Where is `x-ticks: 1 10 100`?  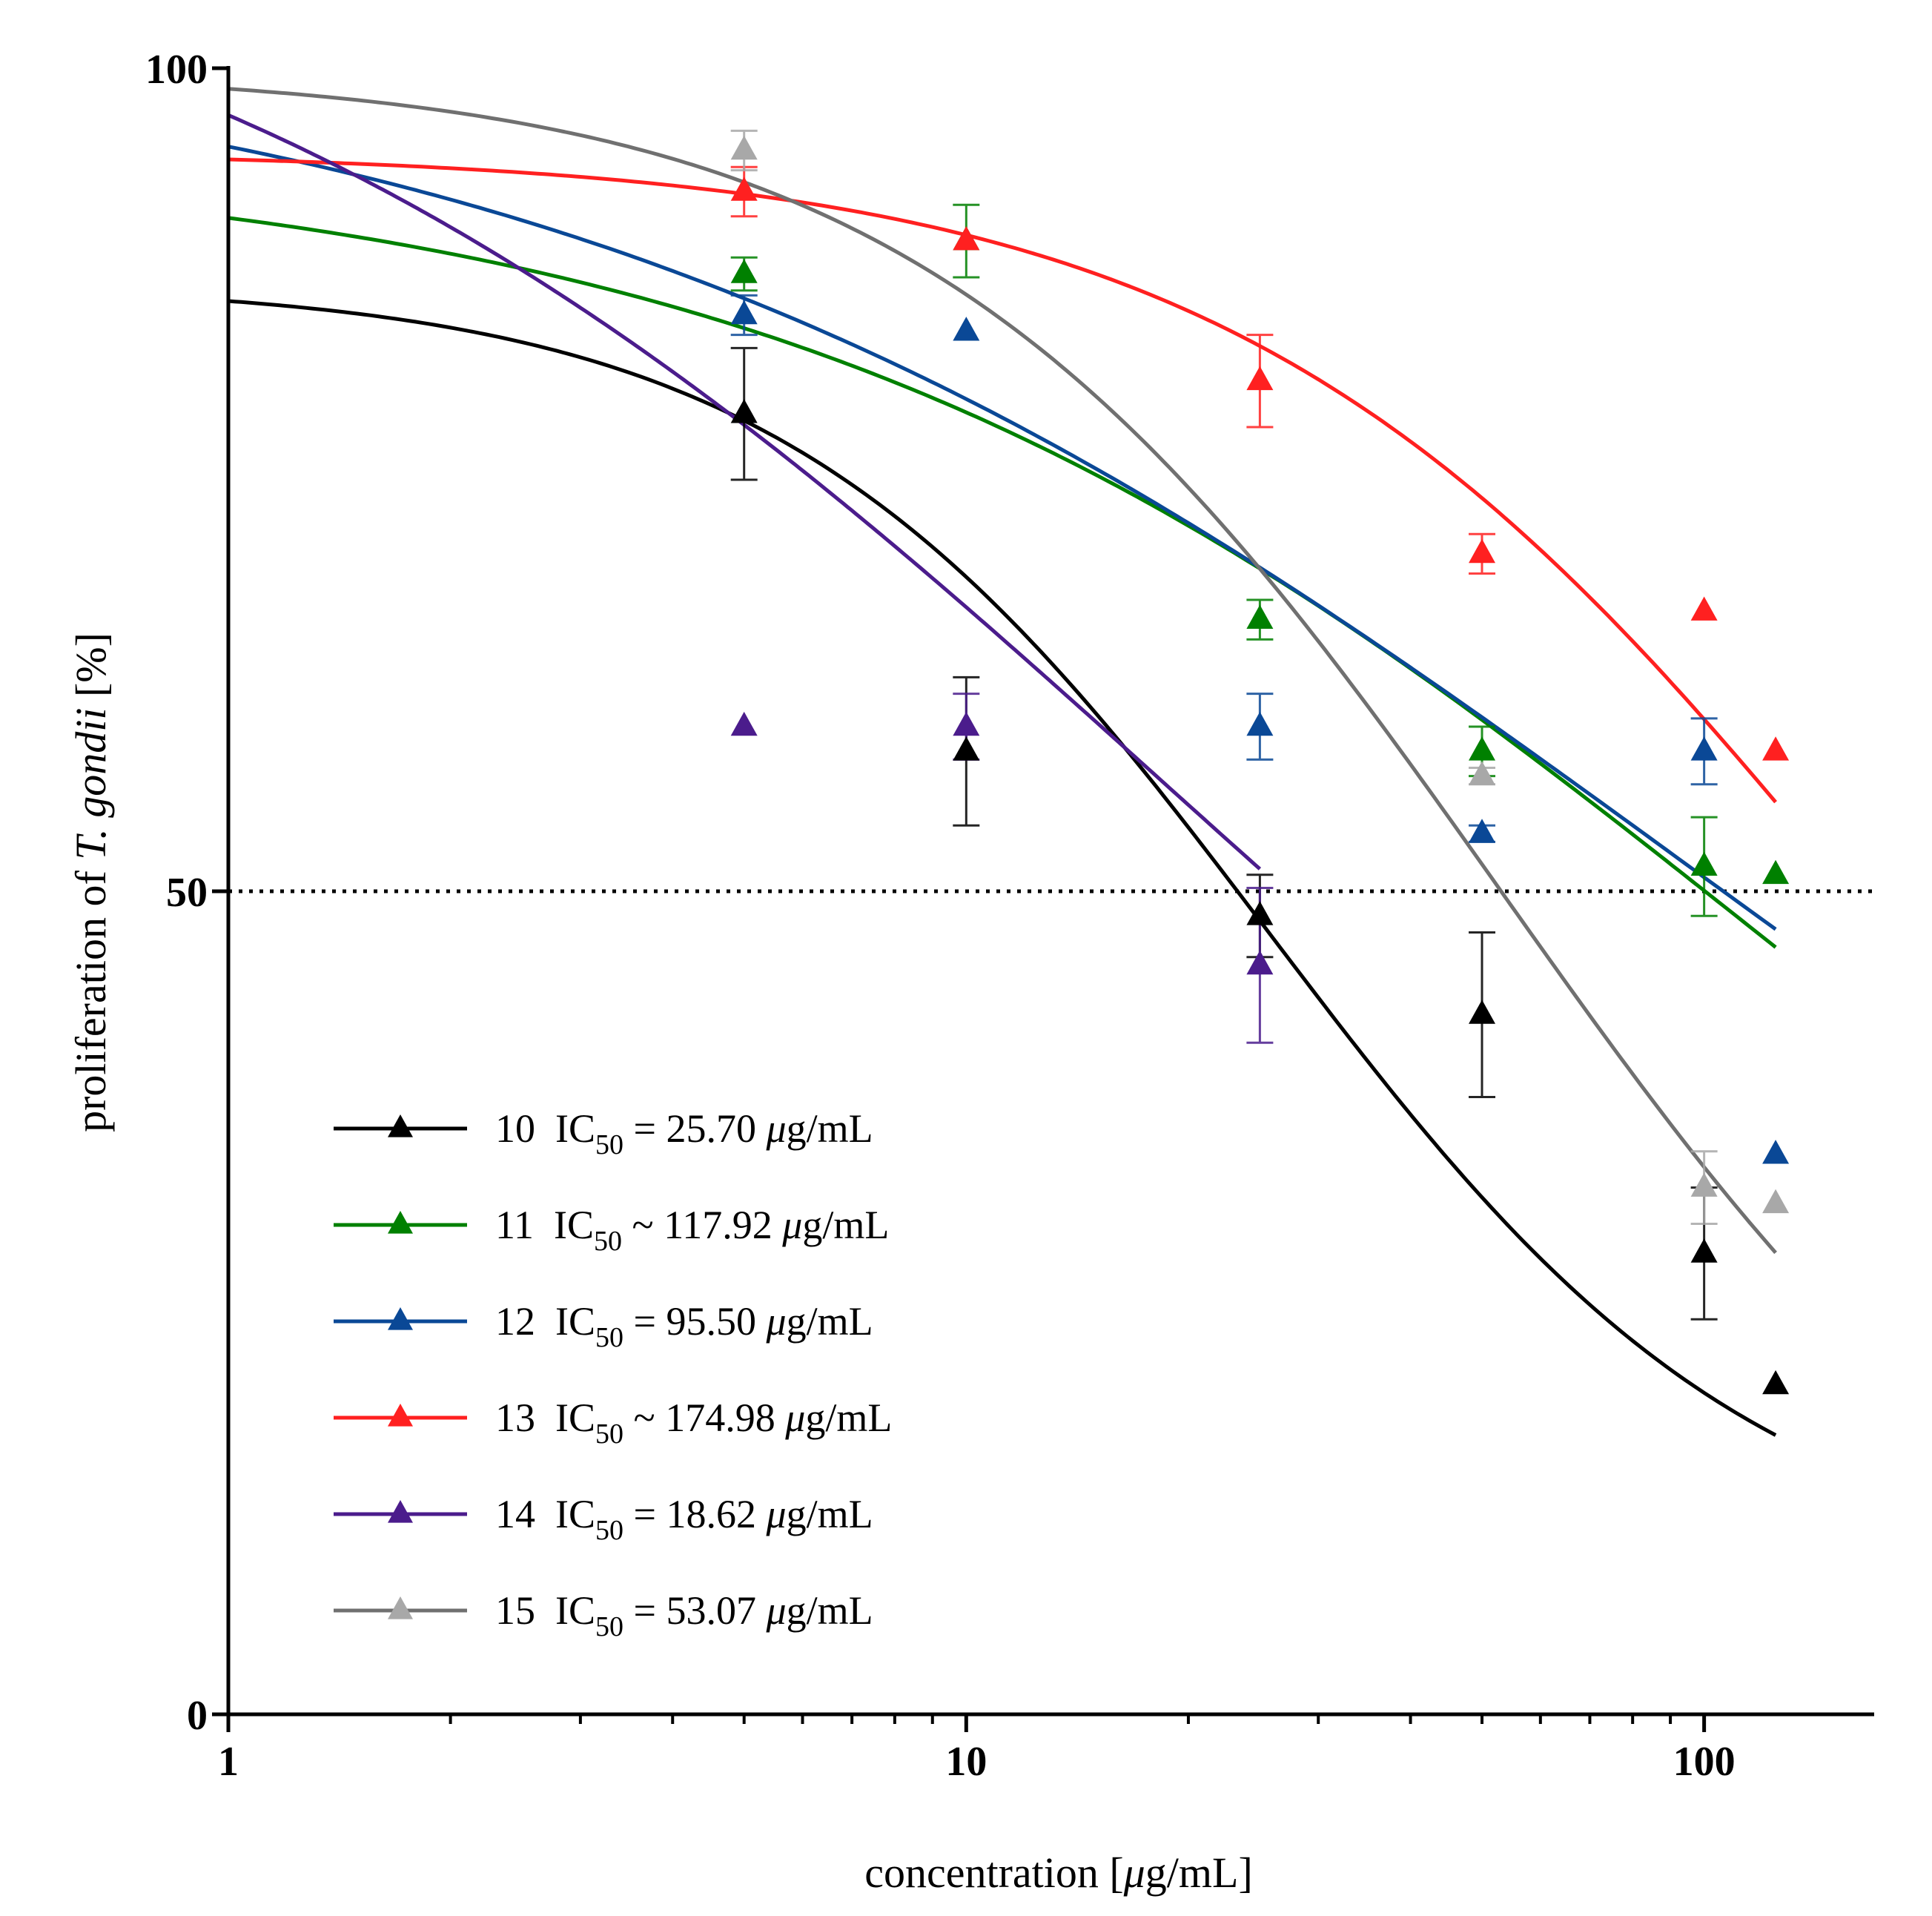
x-ticks: 1 10 100 is located at coordinates (977, 1750).